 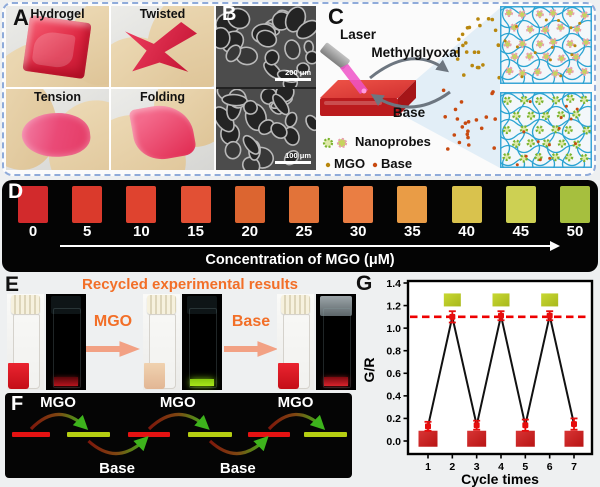 I want to click on sem-image-top, so click(x=266, y=46).